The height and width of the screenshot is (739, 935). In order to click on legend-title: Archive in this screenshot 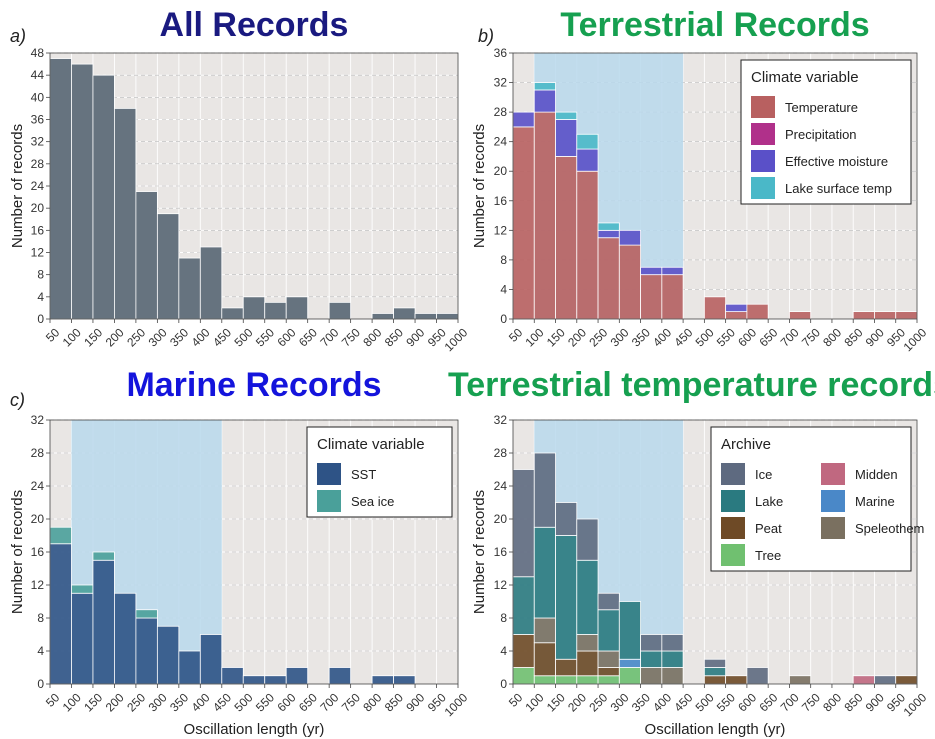, I will do `click(746, 444)`.